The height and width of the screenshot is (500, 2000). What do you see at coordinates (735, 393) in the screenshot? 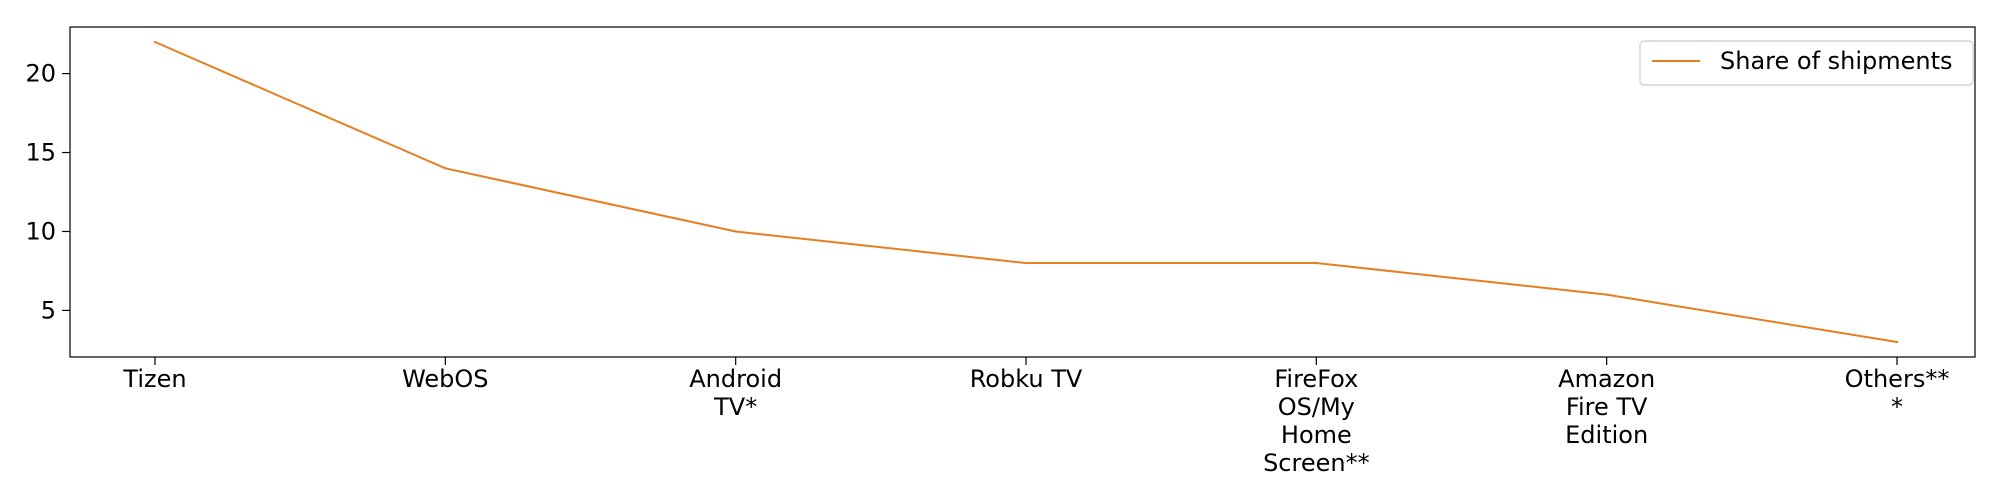
I see `x-tick-label: Android TV*` at bounding box center [735, 393].